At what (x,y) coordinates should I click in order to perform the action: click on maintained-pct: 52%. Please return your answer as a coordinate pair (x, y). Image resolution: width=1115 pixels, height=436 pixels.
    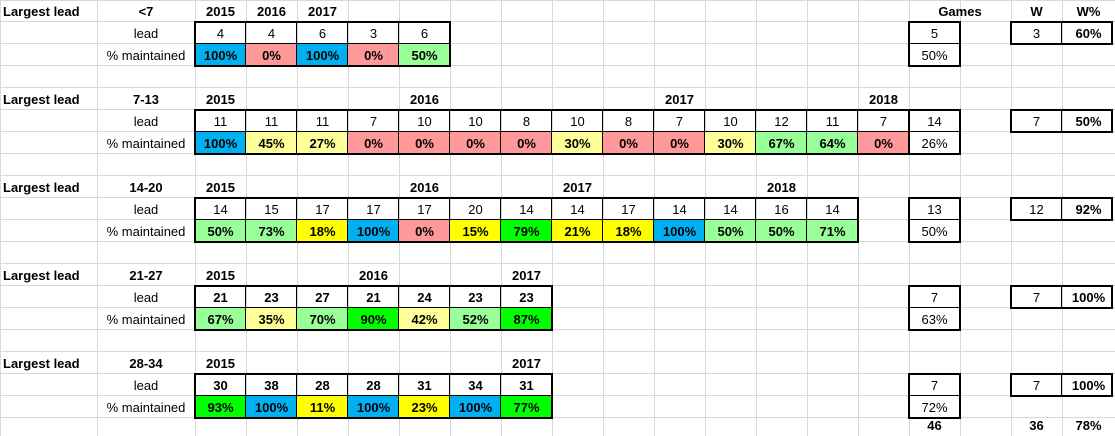
    Looking at the image, I should click on (475, 319).